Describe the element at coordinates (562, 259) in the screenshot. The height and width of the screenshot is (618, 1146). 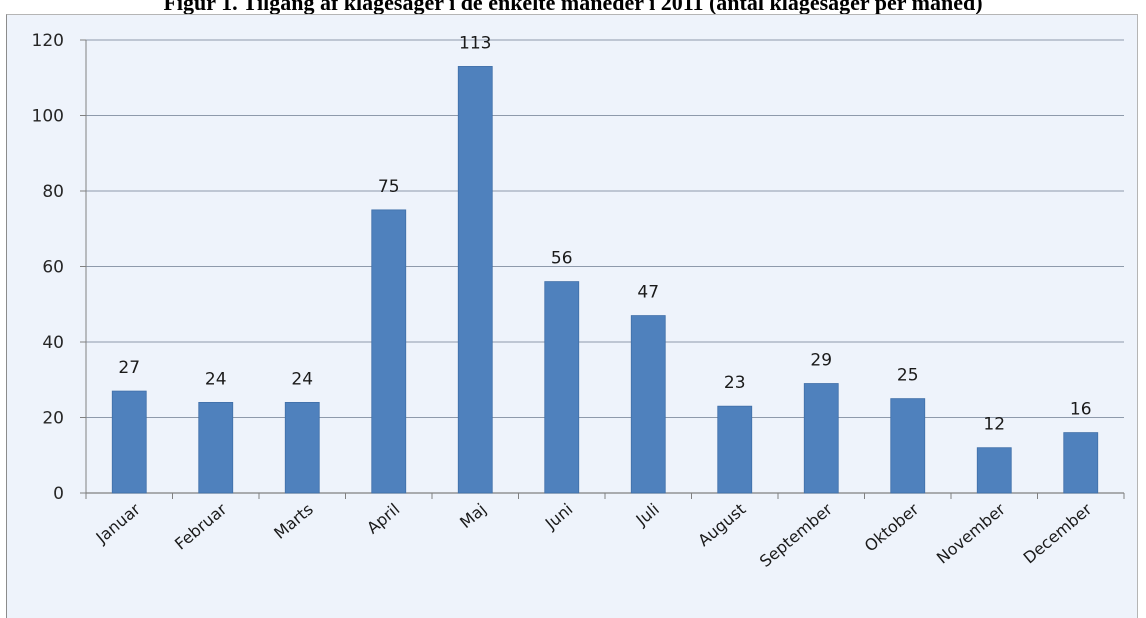
I see `data-label-juni: 56` at that location.